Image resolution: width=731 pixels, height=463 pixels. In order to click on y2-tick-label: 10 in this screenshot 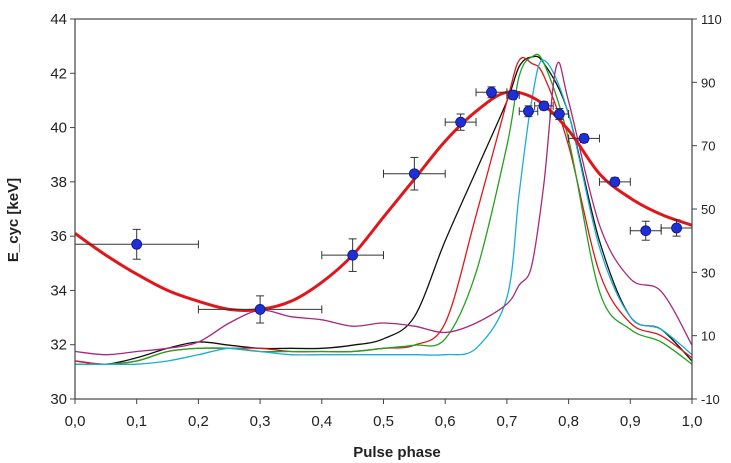, I will do `click(708, 336)`.